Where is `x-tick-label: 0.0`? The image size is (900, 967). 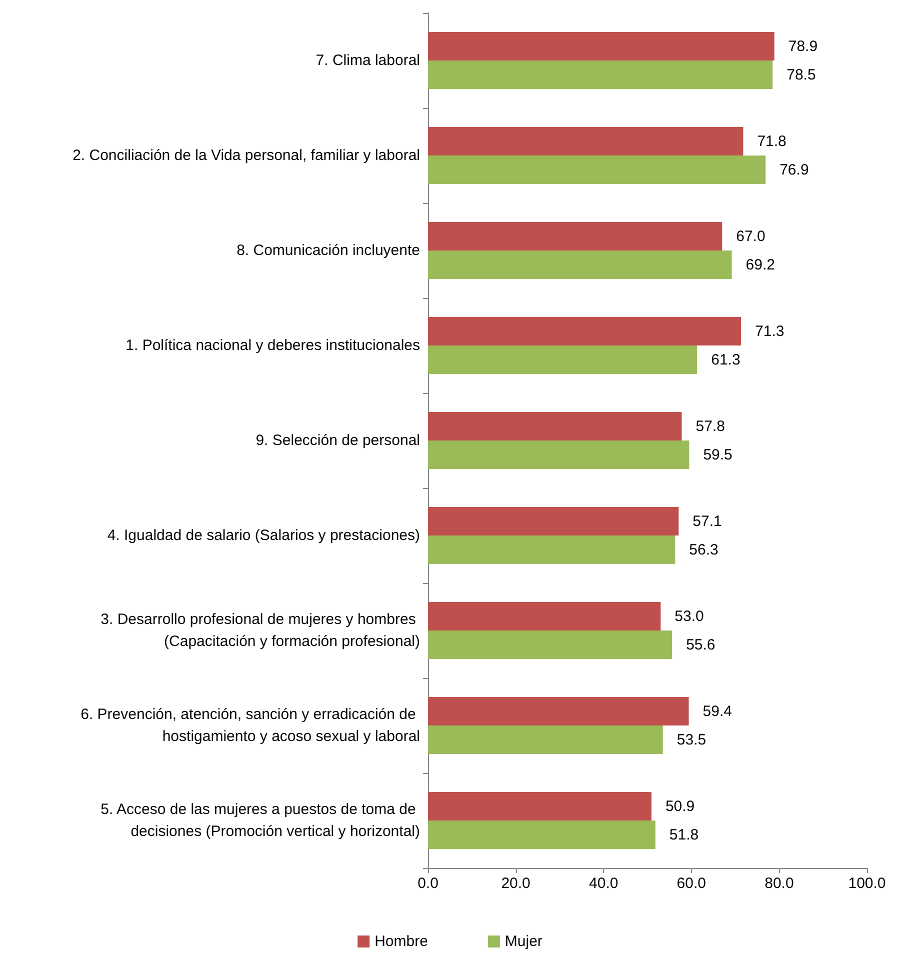
x-tick-label: 0.0 is located at coordinates (428, 883).